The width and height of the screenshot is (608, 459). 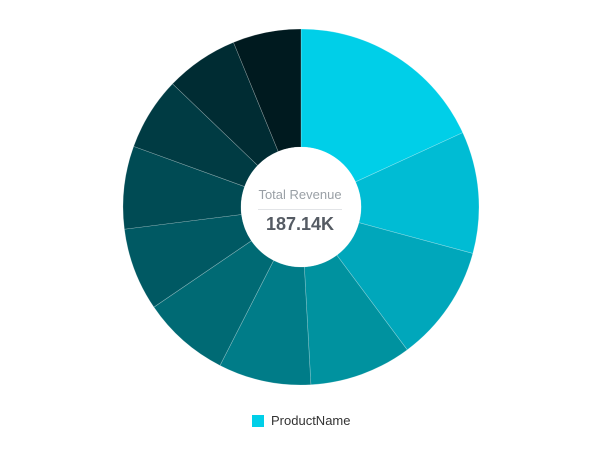 I want to click on legend-label: ProductName, so click(x=311, y=420).